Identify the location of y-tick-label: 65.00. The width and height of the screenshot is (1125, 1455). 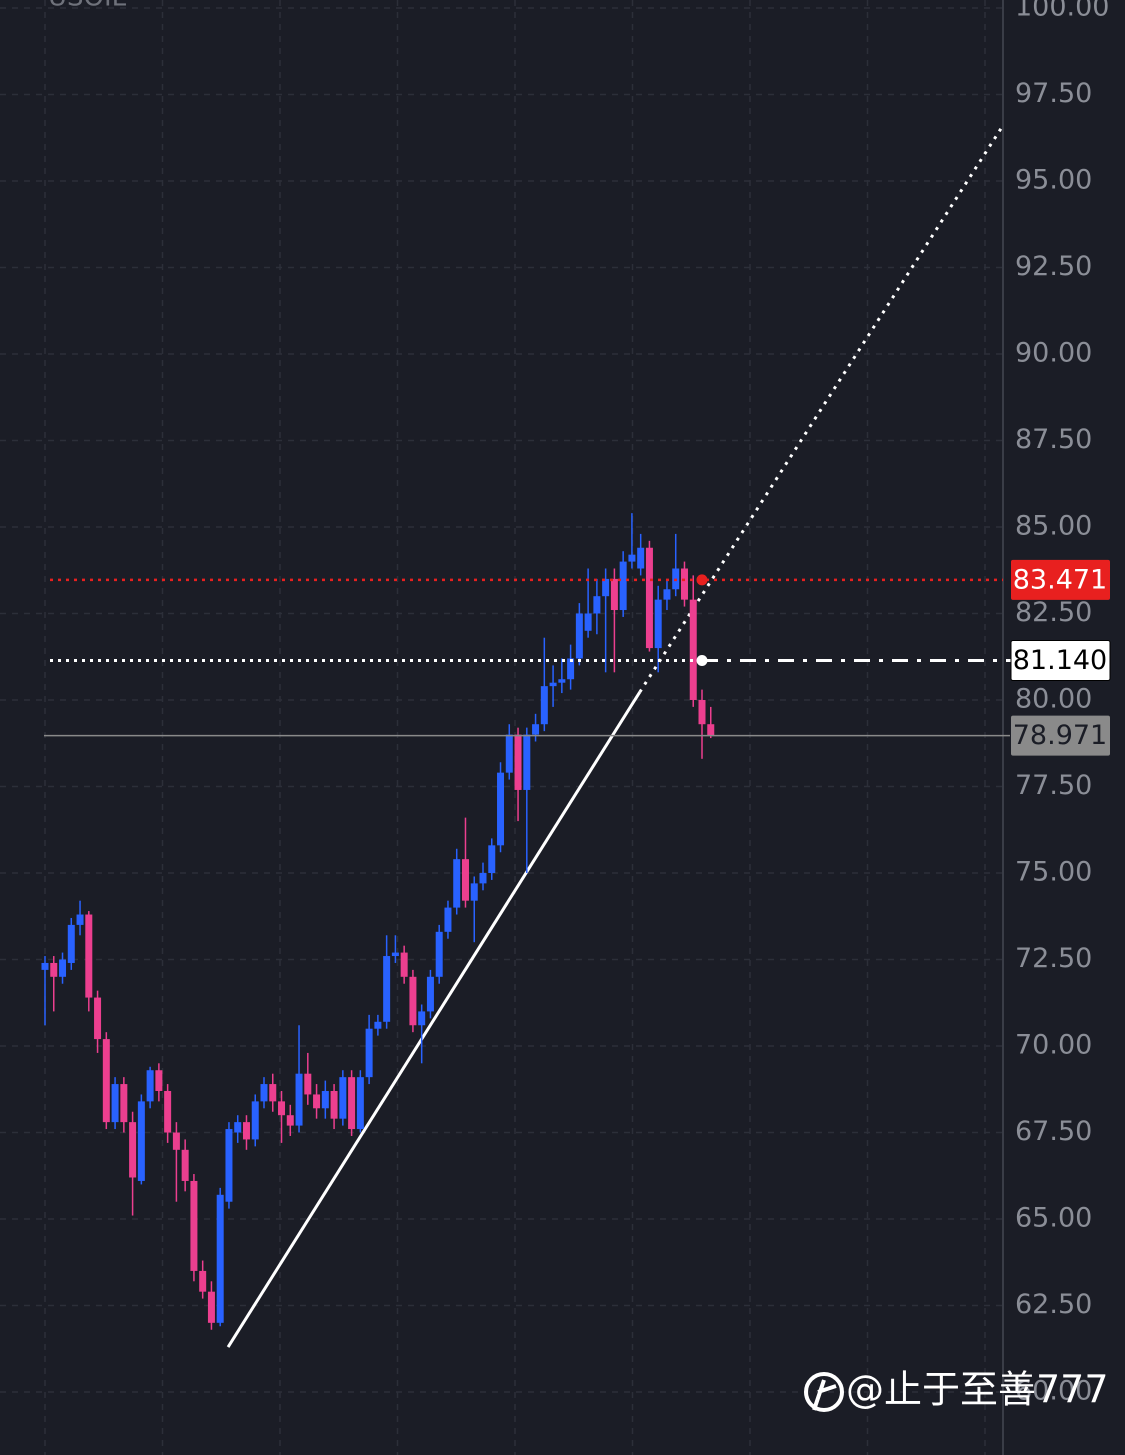
(1053, 1218).